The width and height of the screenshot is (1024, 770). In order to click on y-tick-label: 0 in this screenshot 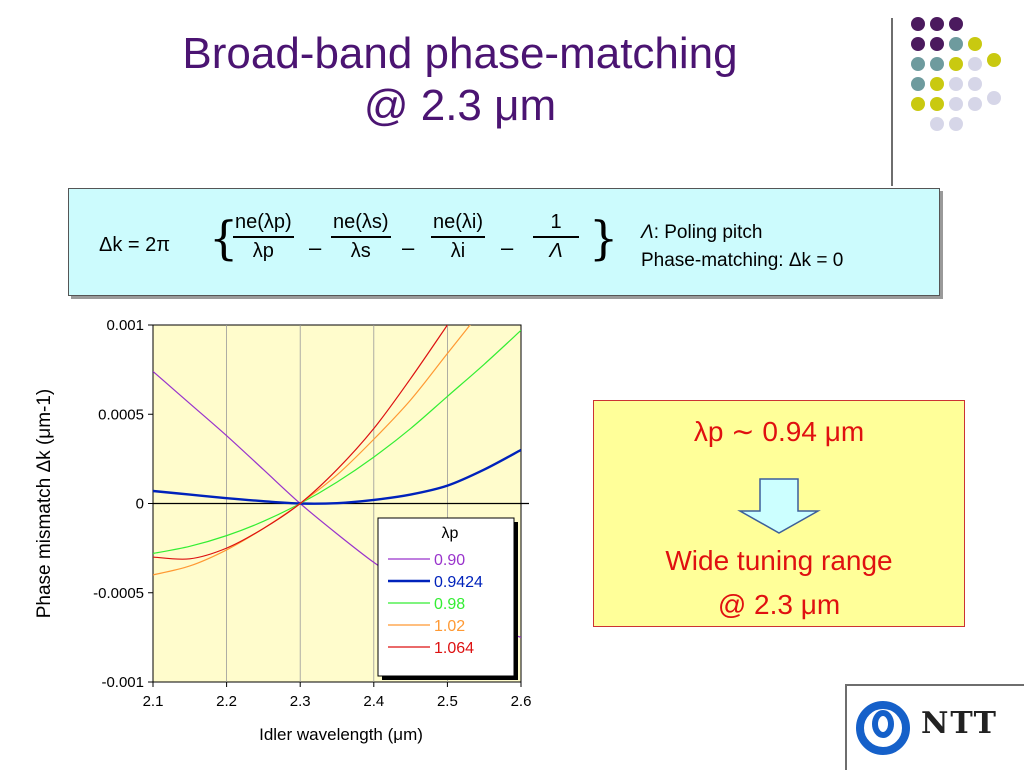, I will do `click(140, 504)`.